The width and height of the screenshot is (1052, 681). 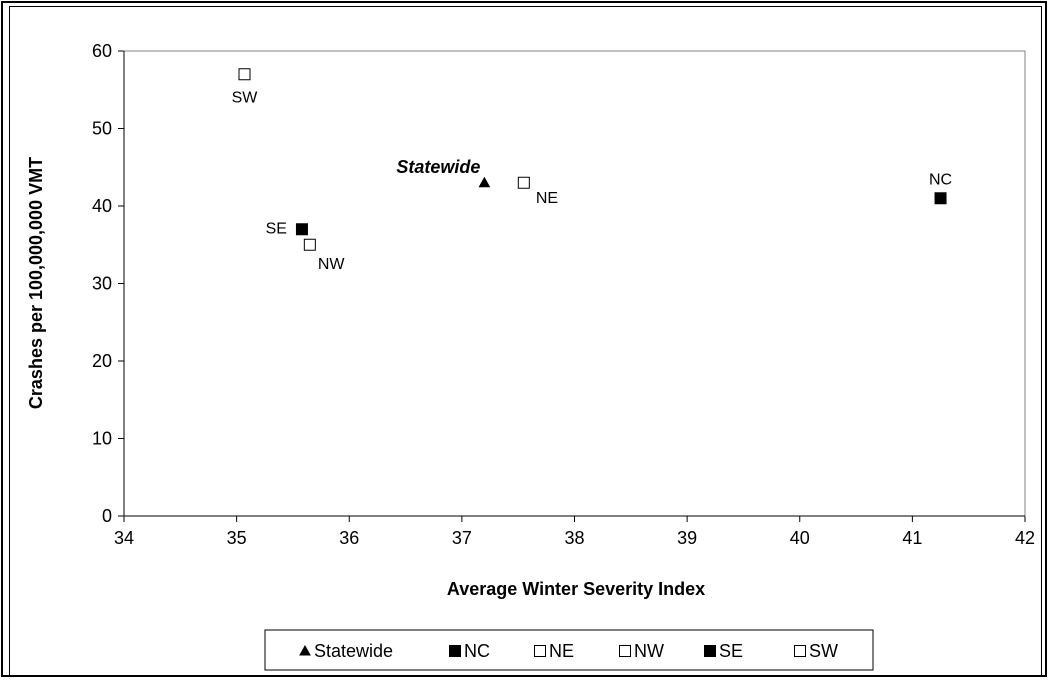 What do you see at coordinates (731, 651) in the screenshot?
I see `legend-label-se: SE` at bounding box center [731, 651].